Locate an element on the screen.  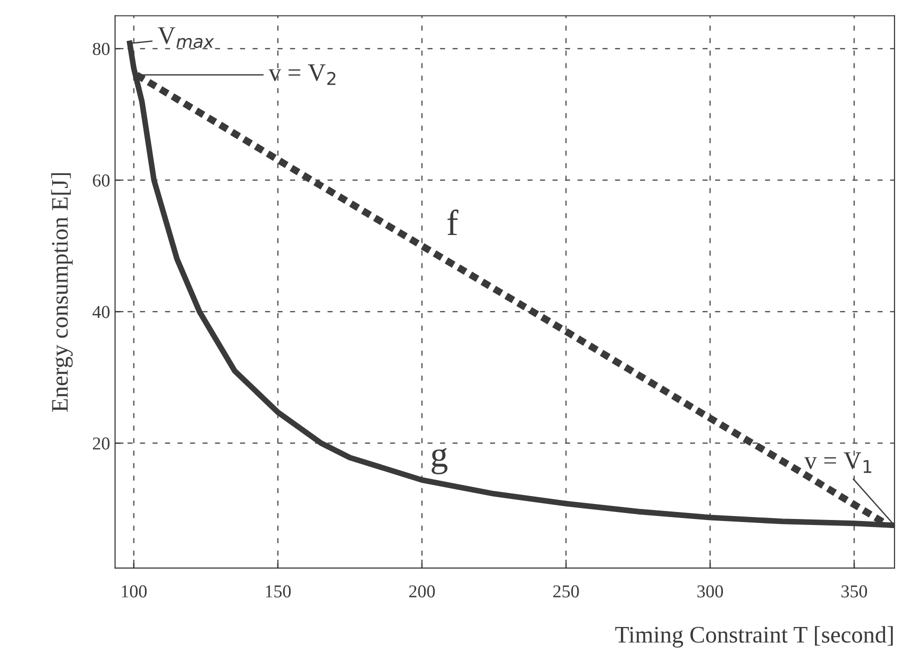
x-axis-title: Timing Constraint T [second] is located at coordinates (754, 637).